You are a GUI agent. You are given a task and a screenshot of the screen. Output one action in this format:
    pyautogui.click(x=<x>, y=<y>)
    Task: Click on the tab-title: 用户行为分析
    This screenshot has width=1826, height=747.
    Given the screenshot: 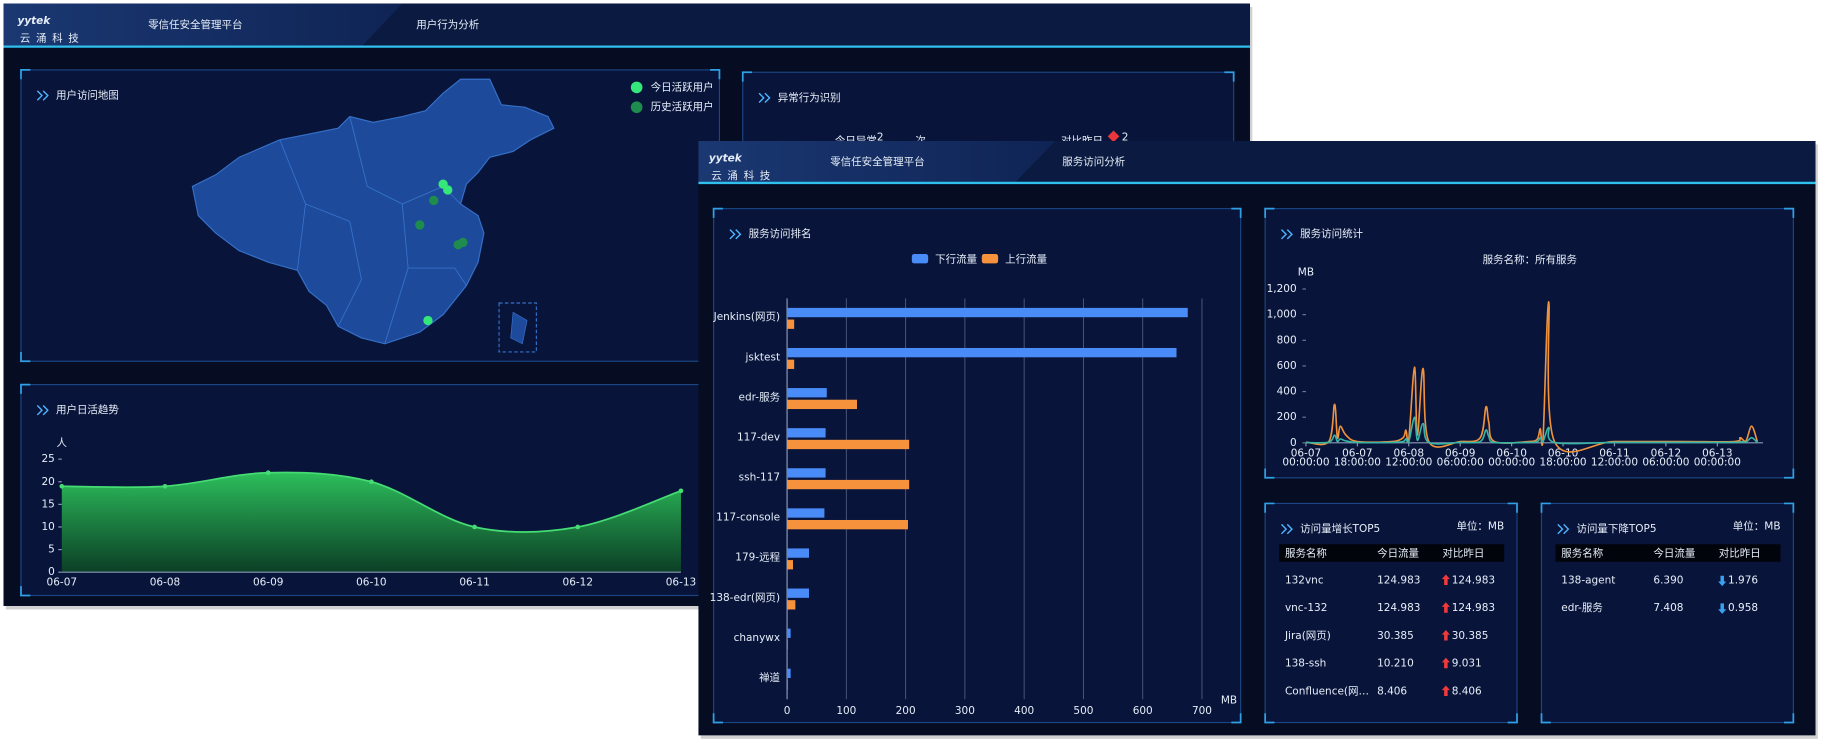 What is the action you would take?
    pyautogui.click(x=447, y=24)
    